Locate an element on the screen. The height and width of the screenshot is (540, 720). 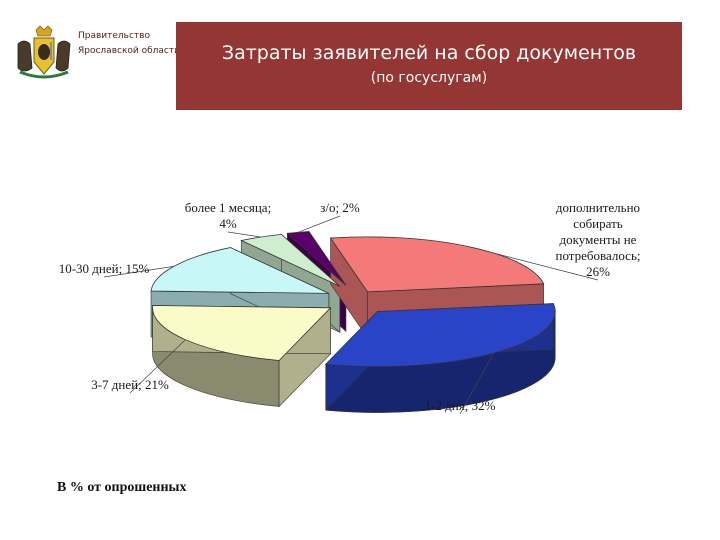
slice-label-line-0-1: собирать is located at coordinates (597, 223).